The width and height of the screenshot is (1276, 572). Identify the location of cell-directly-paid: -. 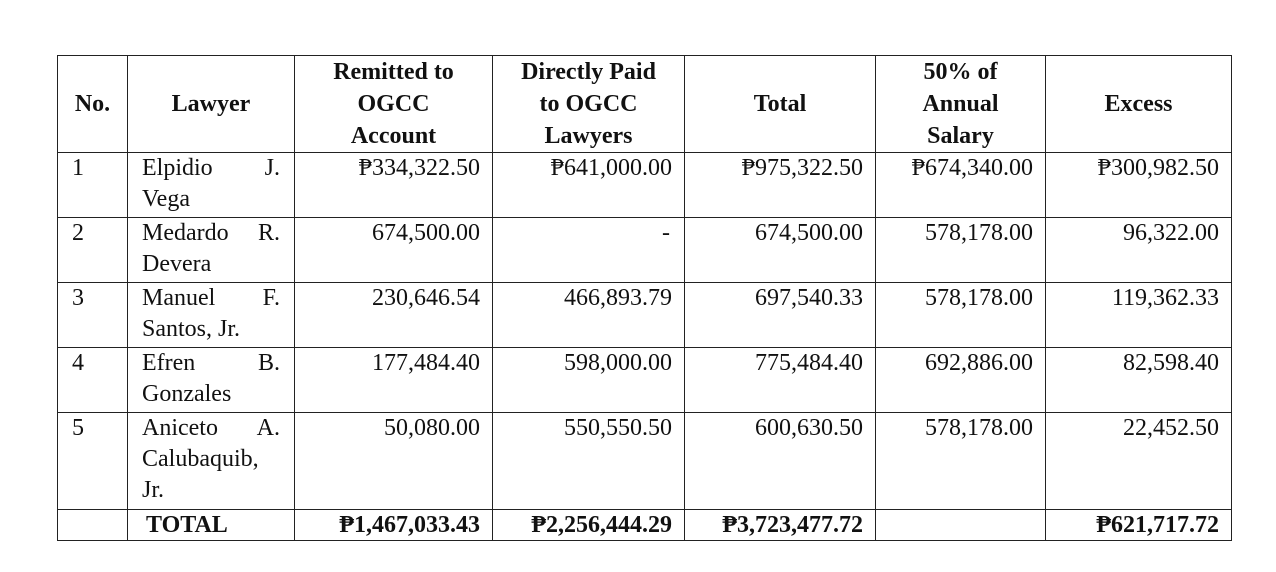
(588, 250).